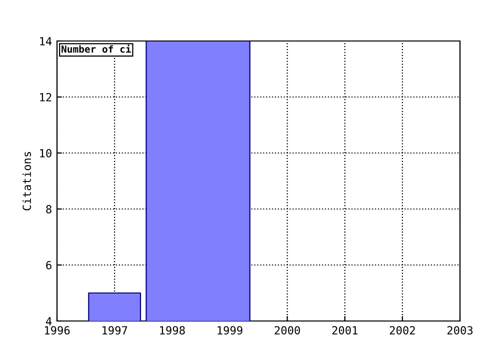 Image resolution: width=480 pixels, height=350 pixels. Describe the element at coordinates (460, 330) in the screenshot. I see `x-tick-label: 2003` at that location.